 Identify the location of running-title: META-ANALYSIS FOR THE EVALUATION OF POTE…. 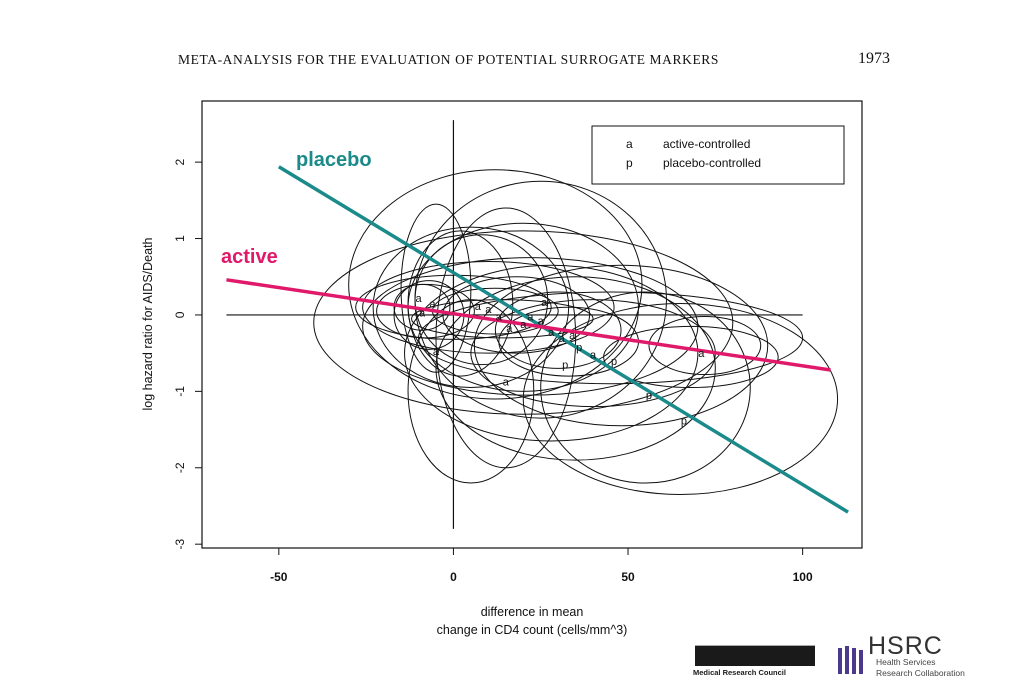
(449, 59).